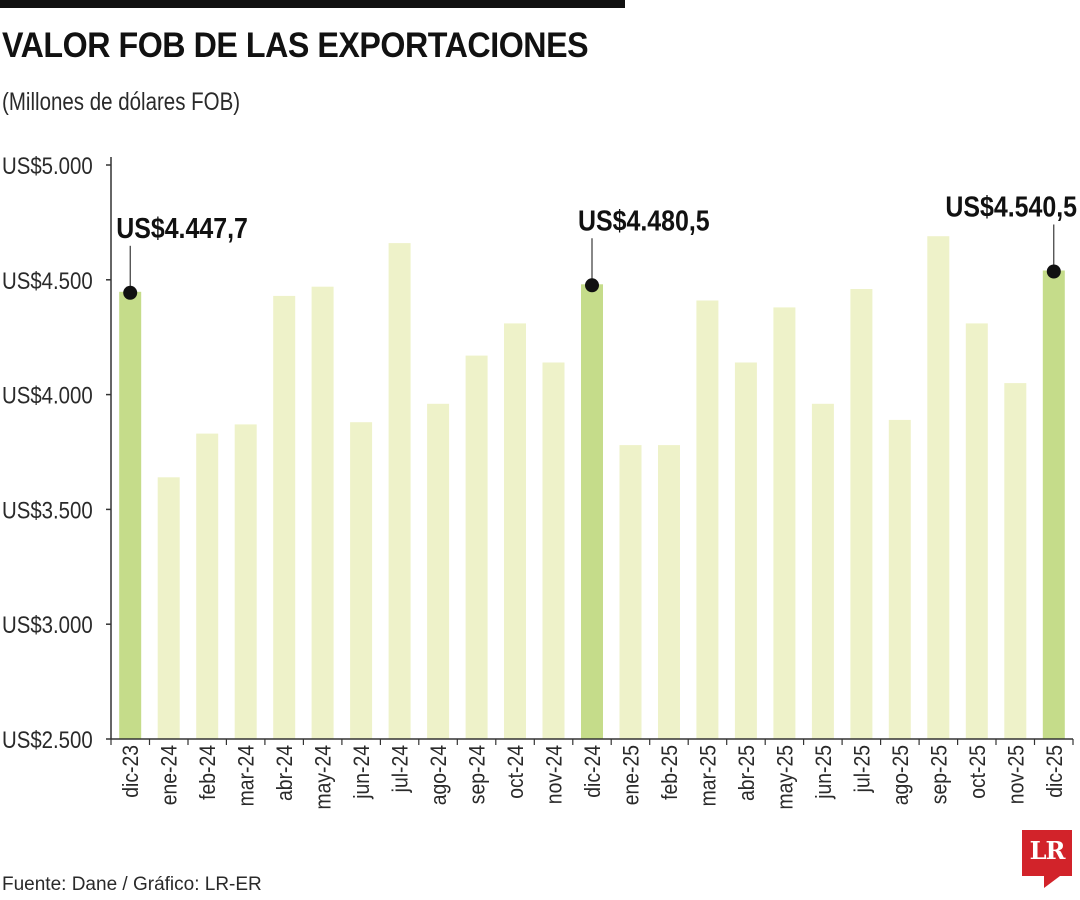 The height and width of the screenshot is (900, 1080). Describe the element at coordinates (362, 772) in the screenshot. I see `x-tick-label: jun-24` at that location.